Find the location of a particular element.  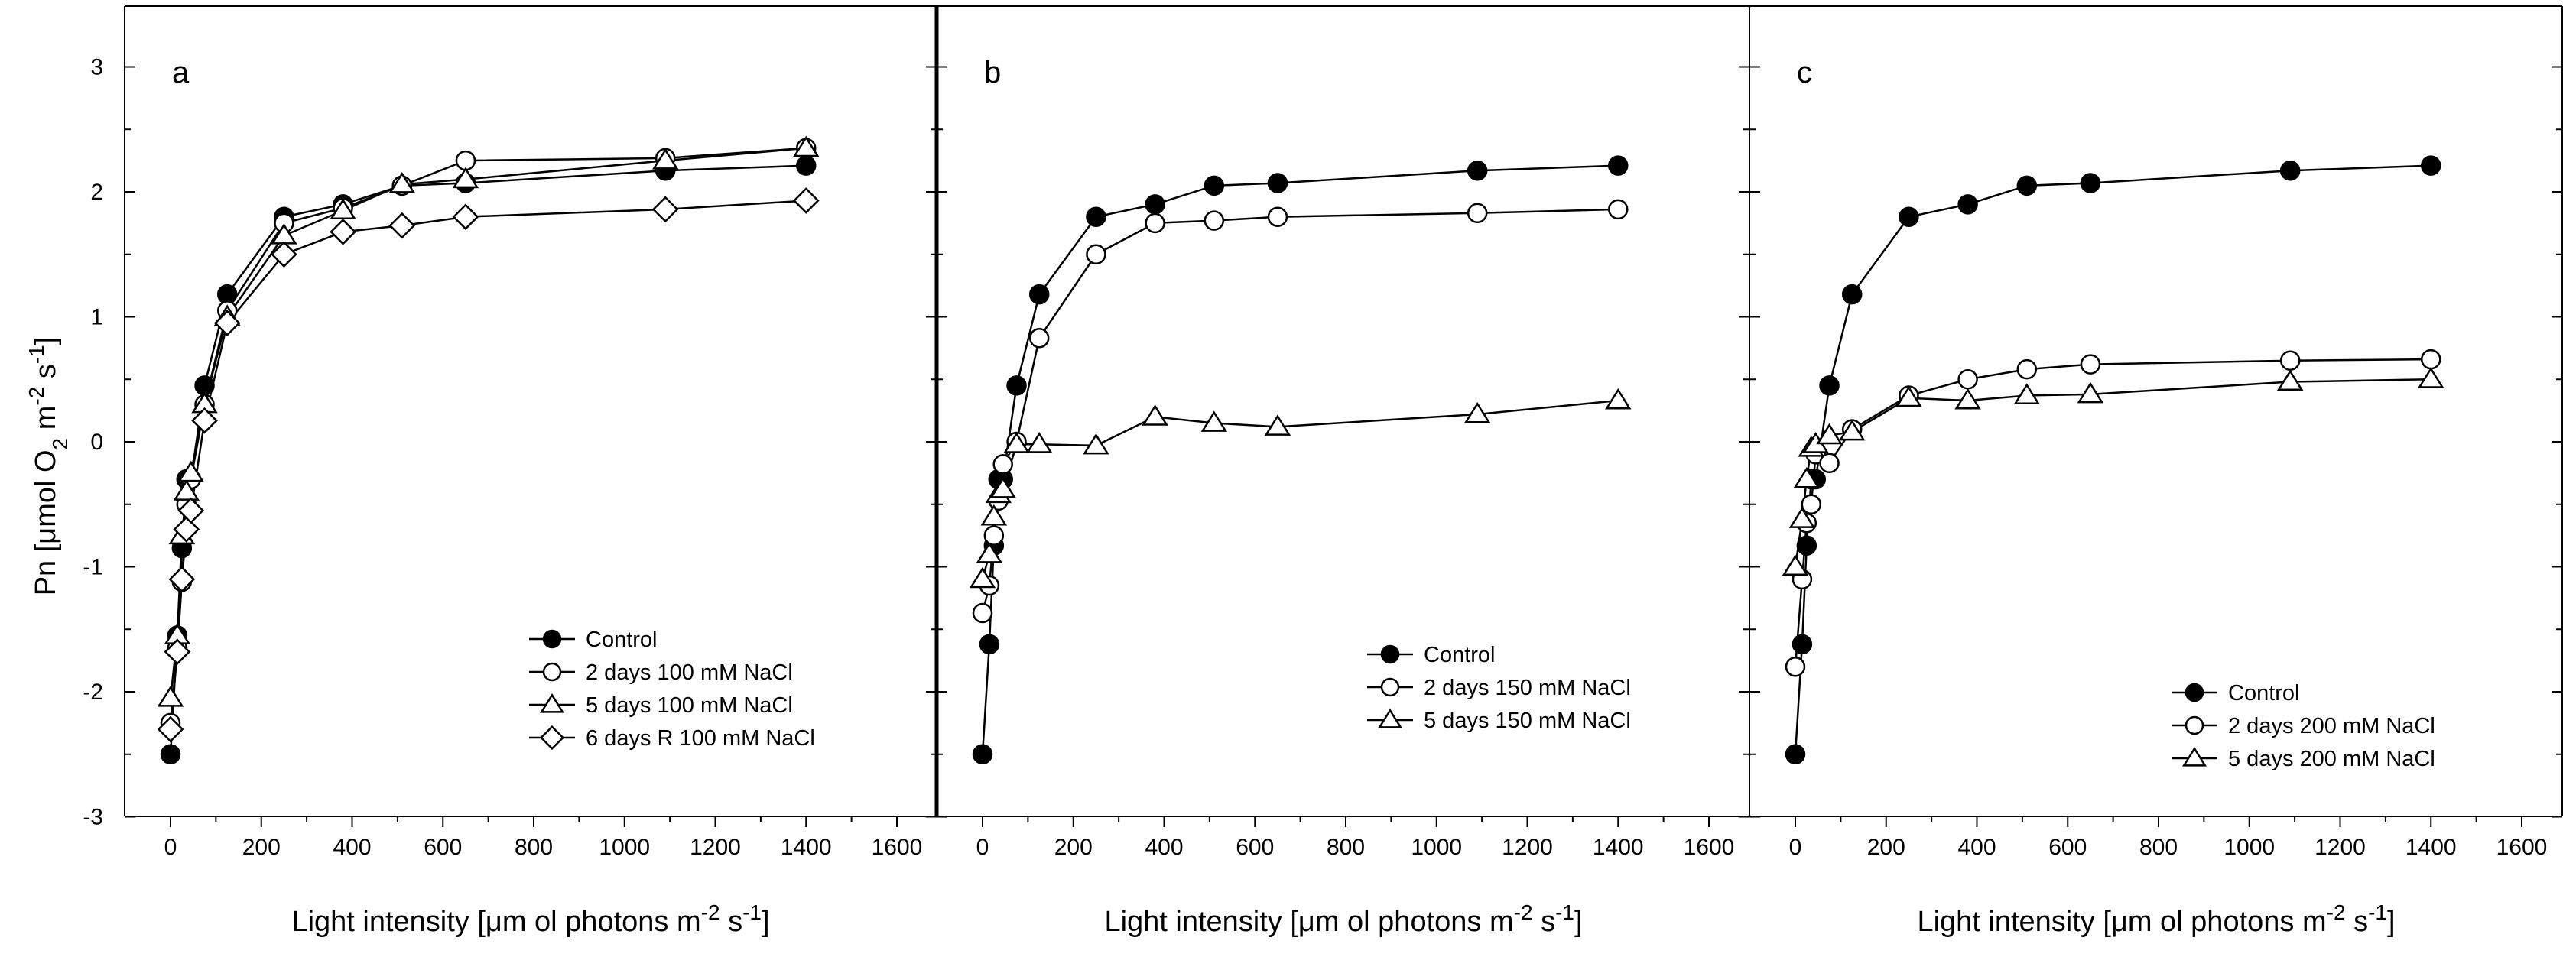

legend-label: 5 days 200 mM NaCl is located at coordinates (2332, 759).